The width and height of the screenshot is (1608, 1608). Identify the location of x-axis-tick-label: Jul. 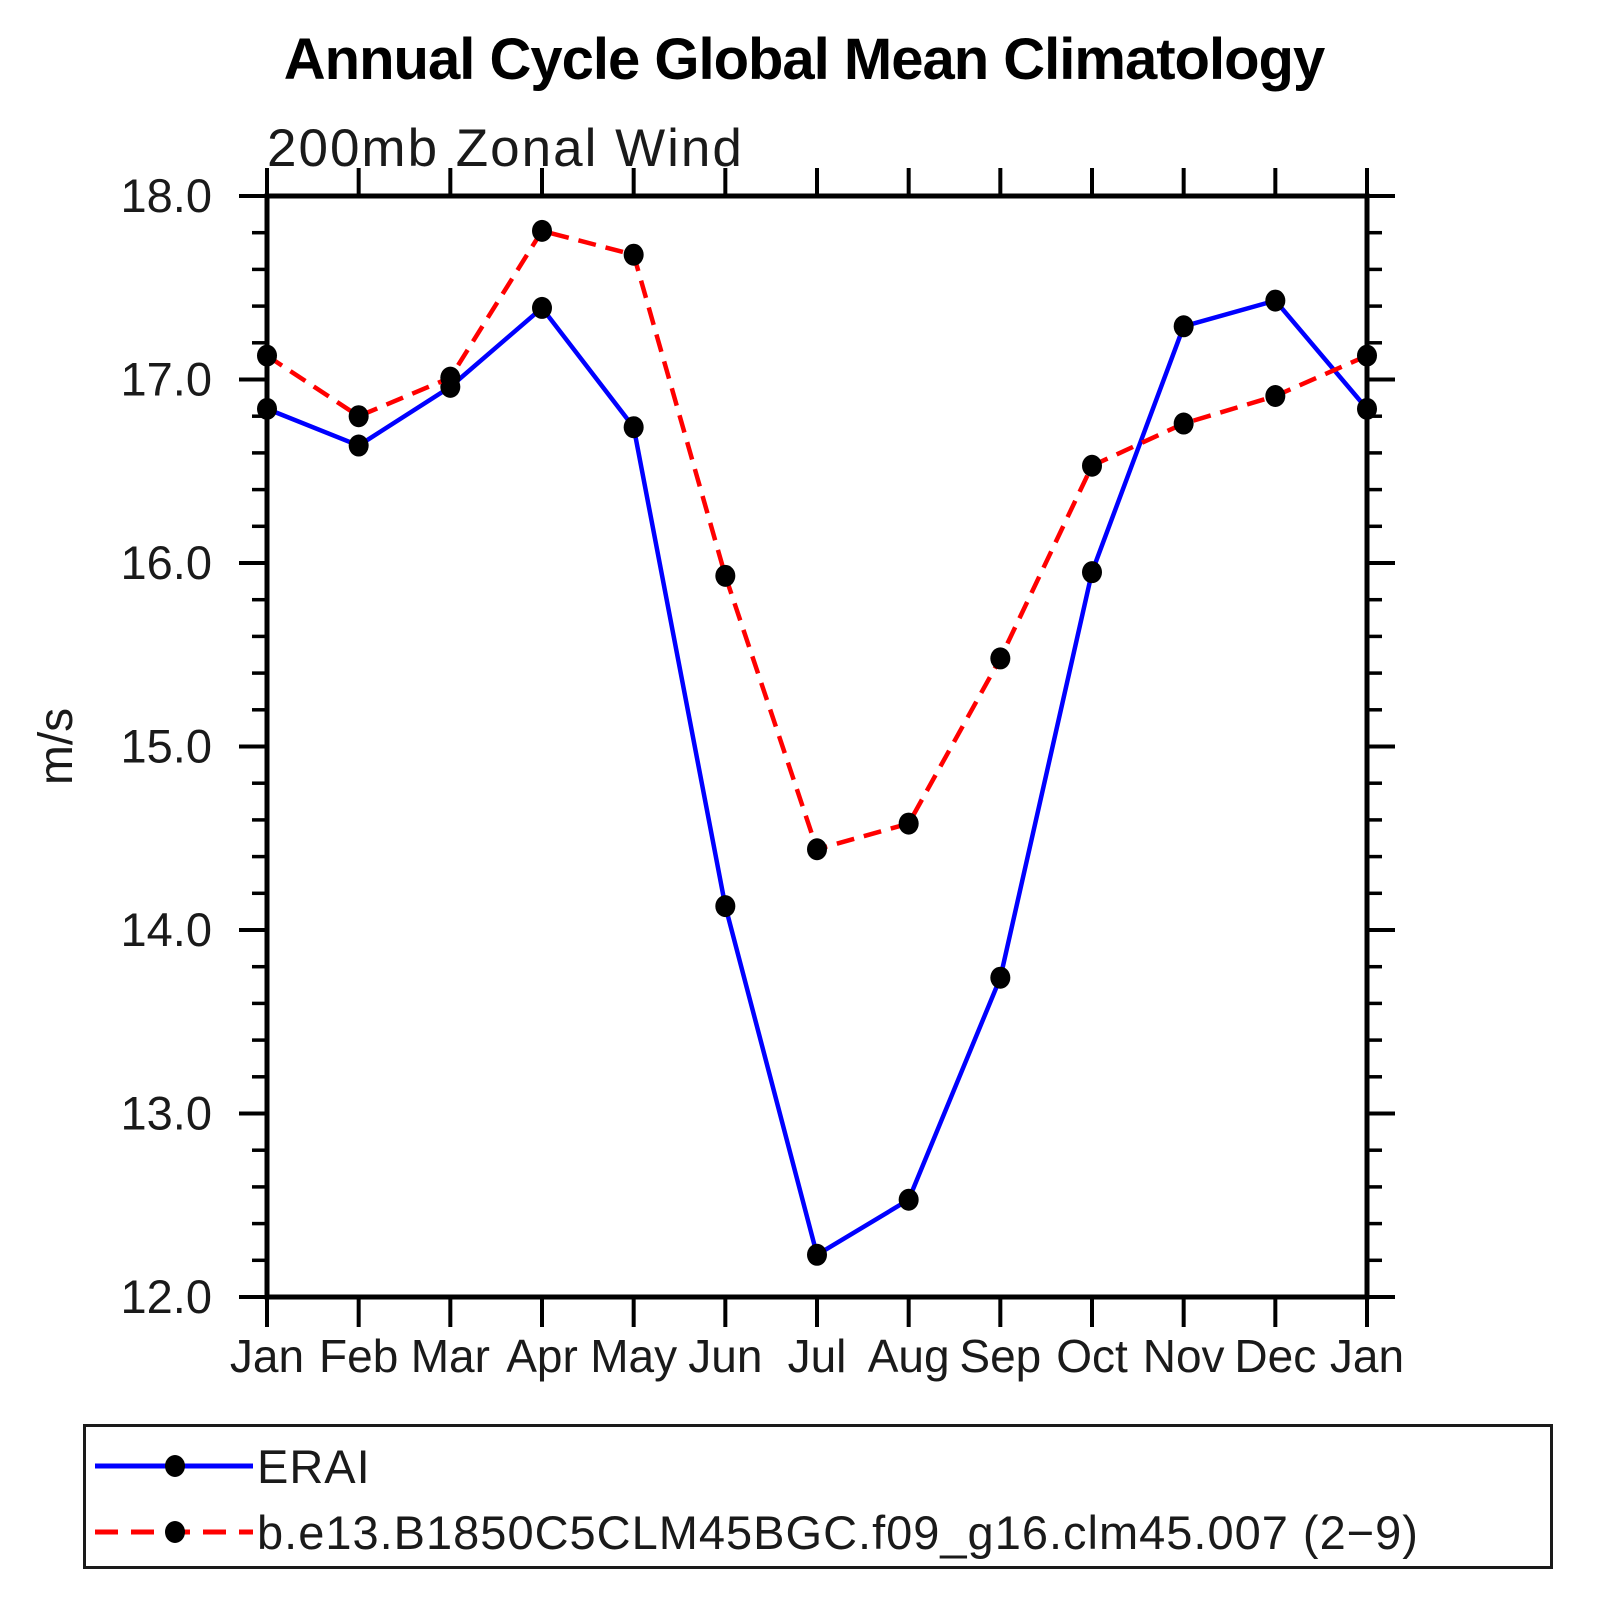
(817, 1356).